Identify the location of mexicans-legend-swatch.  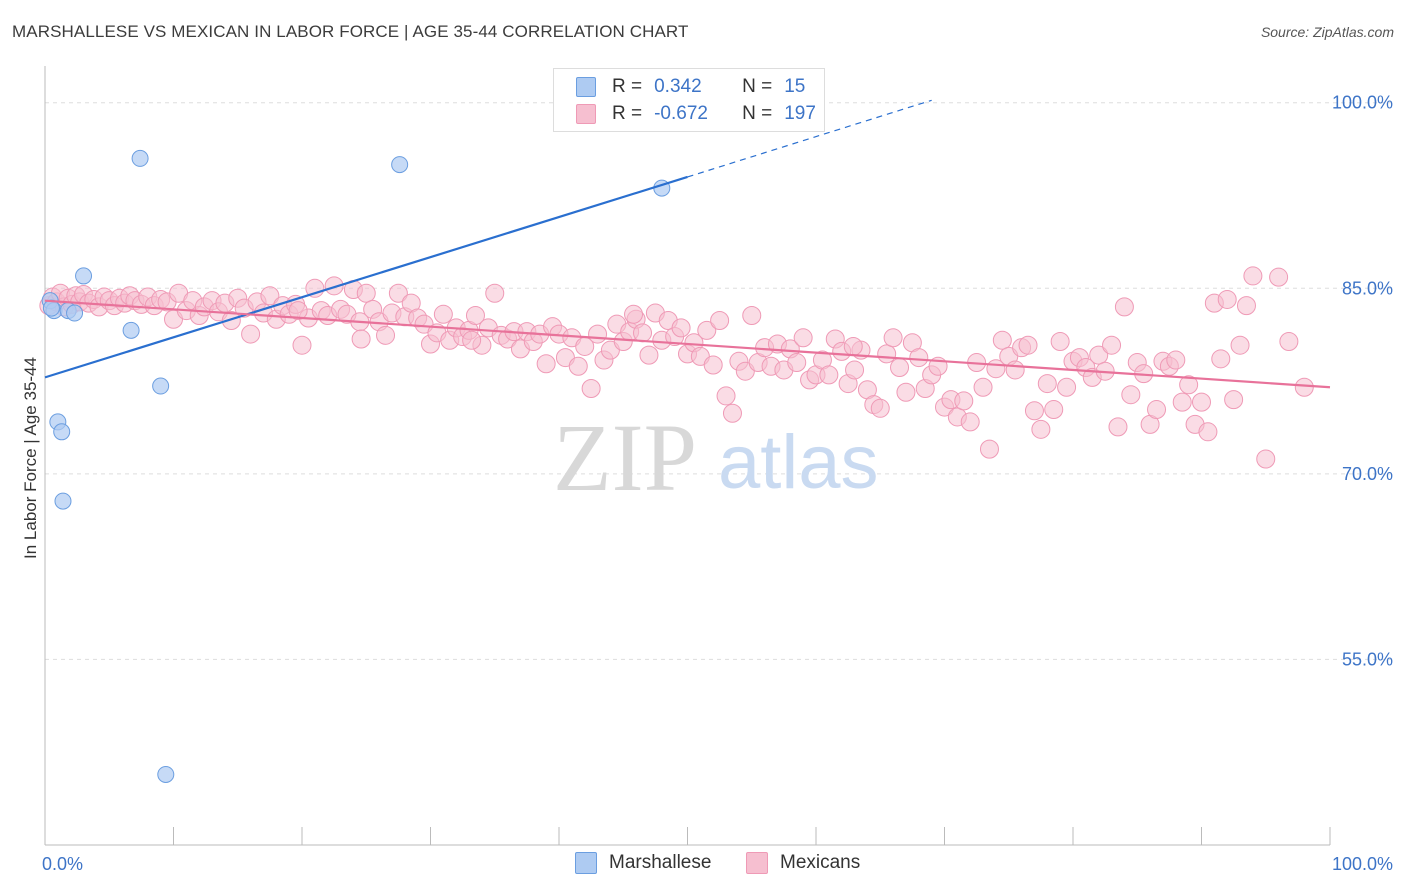
(757, 863).